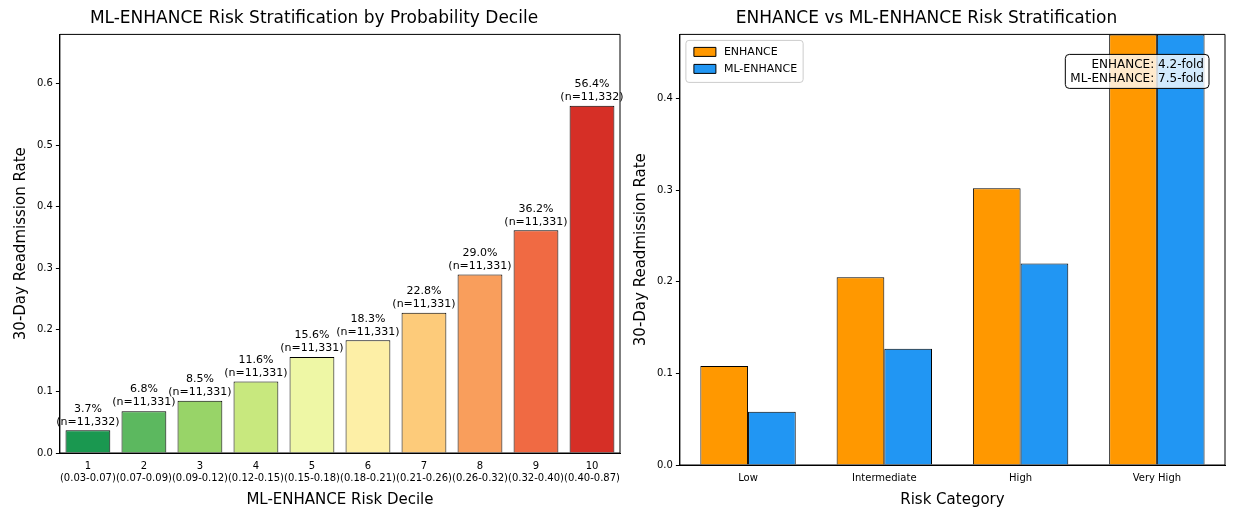 Image resolution: width=1245 pixels, height=521 pixels. I want to click on y-tick-label: 0.5, so click(45, 144).